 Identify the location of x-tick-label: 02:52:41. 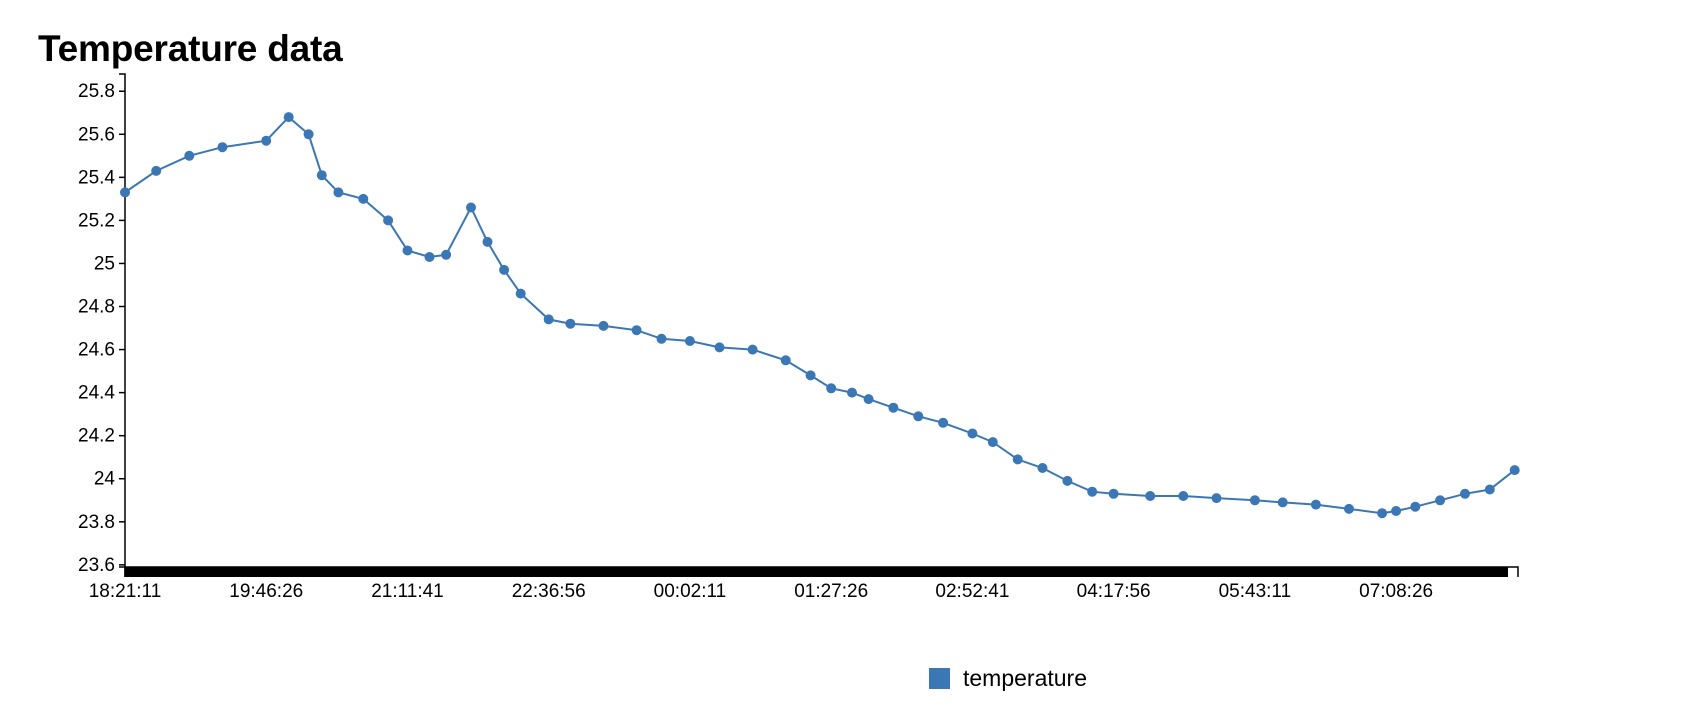
(972, 591).